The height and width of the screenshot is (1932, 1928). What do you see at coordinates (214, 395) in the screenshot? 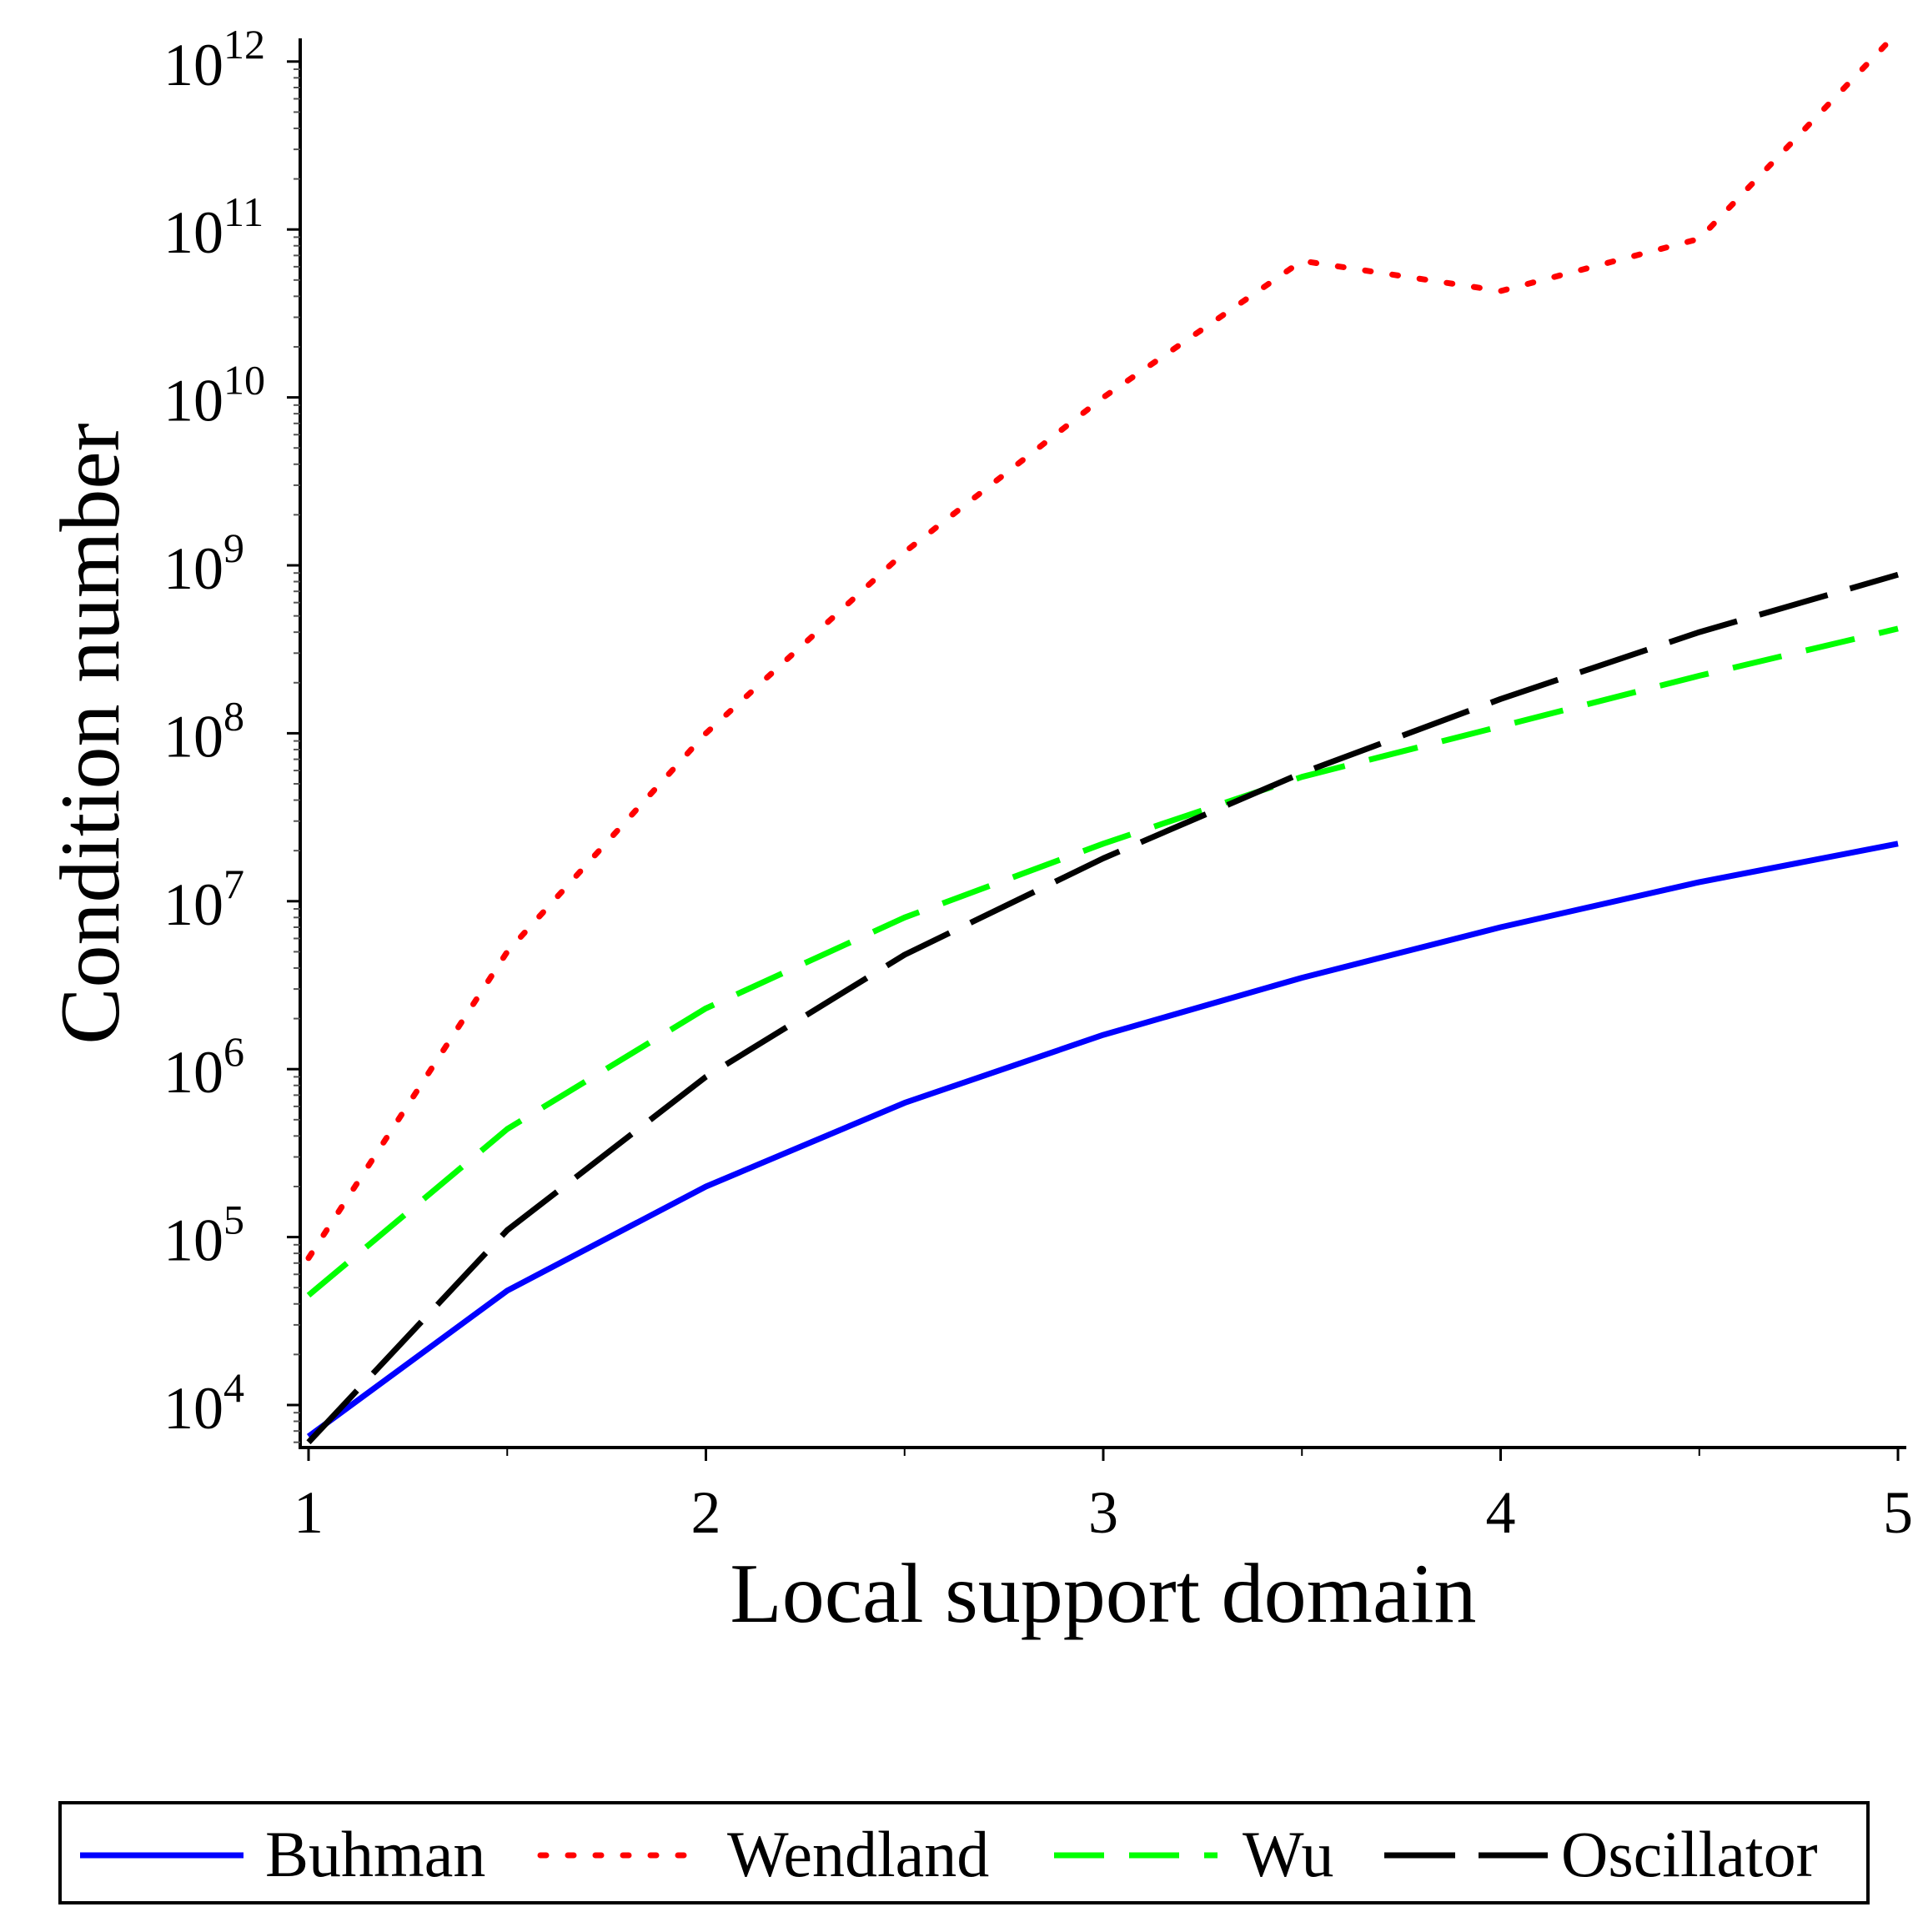
I see `y-tick-label: 10¹⁰` at bounding box center [214, 395].